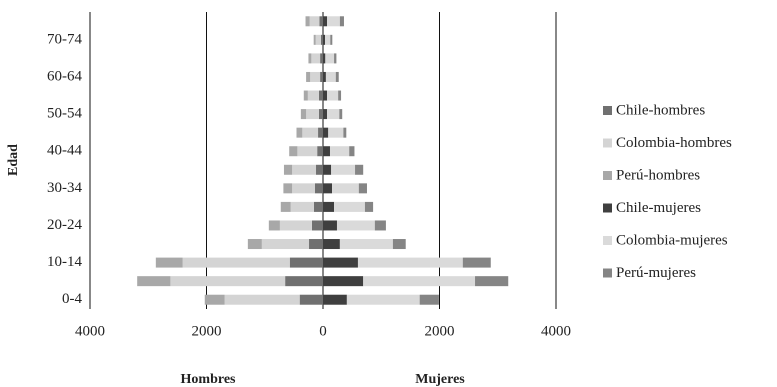 This screenshot has width=777, height=387. What do you see at coordinates (440, 379) in the screenshot?
I see `x-axis-title: Mujeres` at bounding box center [440, 379].